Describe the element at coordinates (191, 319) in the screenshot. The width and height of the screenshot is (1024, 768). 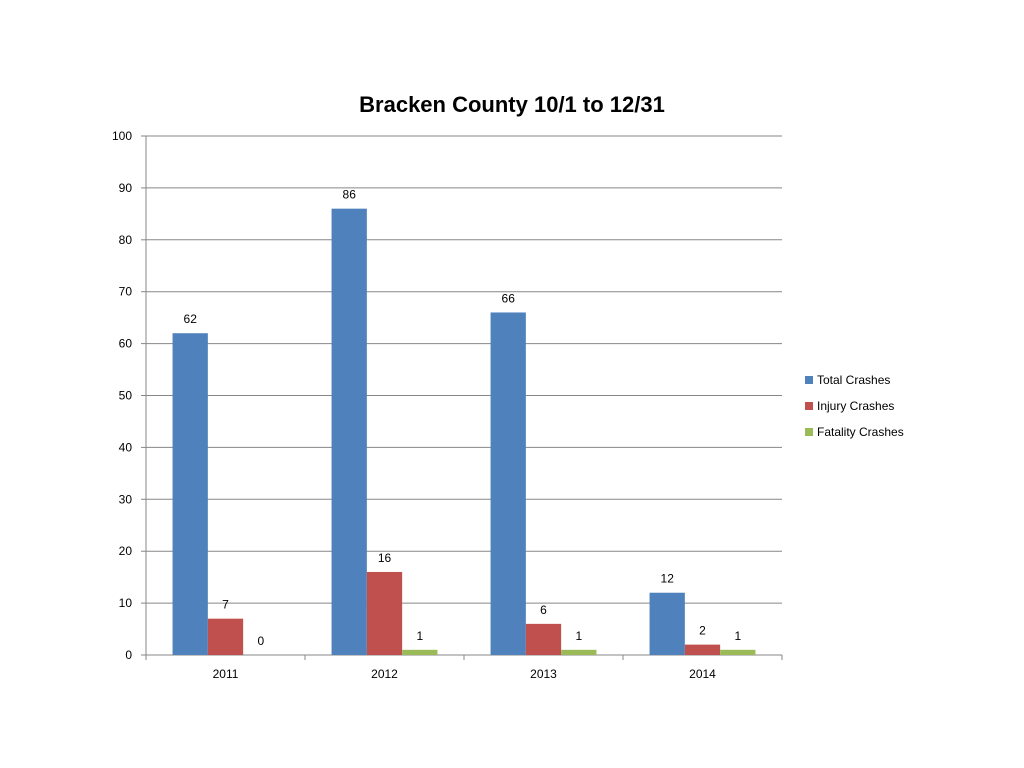
I see `data-label: 62` at that location.